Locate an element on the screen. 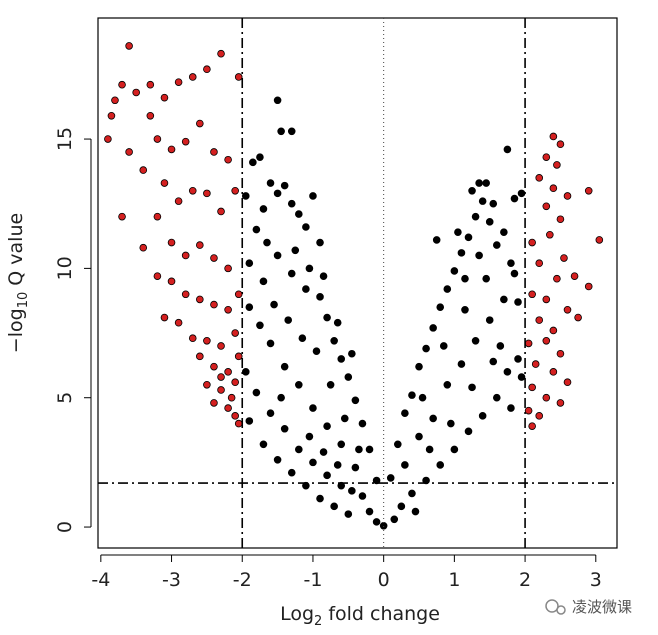  x-tick-label: -3 is located at coordinates (171, 580).